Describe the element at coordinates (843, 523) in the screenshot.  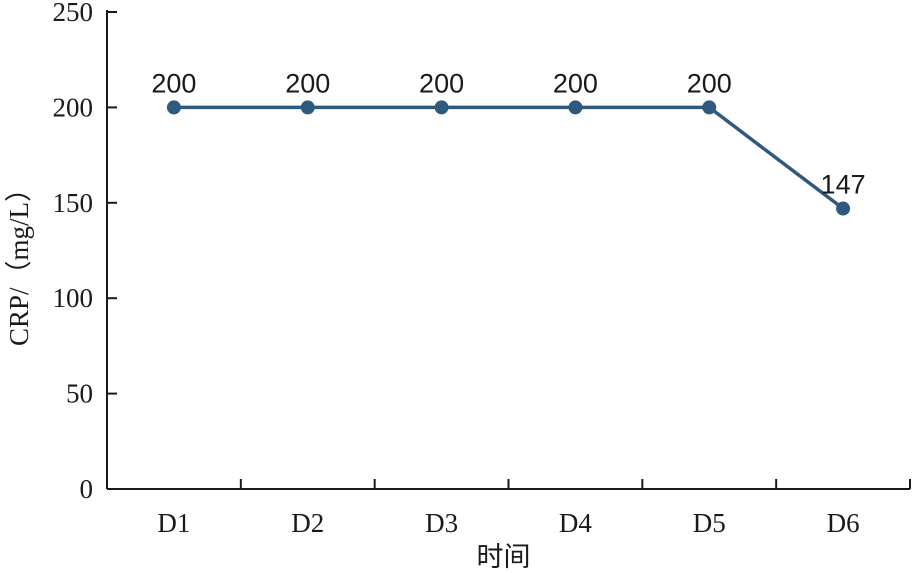
I see `x-tick-label: D6` at that location.